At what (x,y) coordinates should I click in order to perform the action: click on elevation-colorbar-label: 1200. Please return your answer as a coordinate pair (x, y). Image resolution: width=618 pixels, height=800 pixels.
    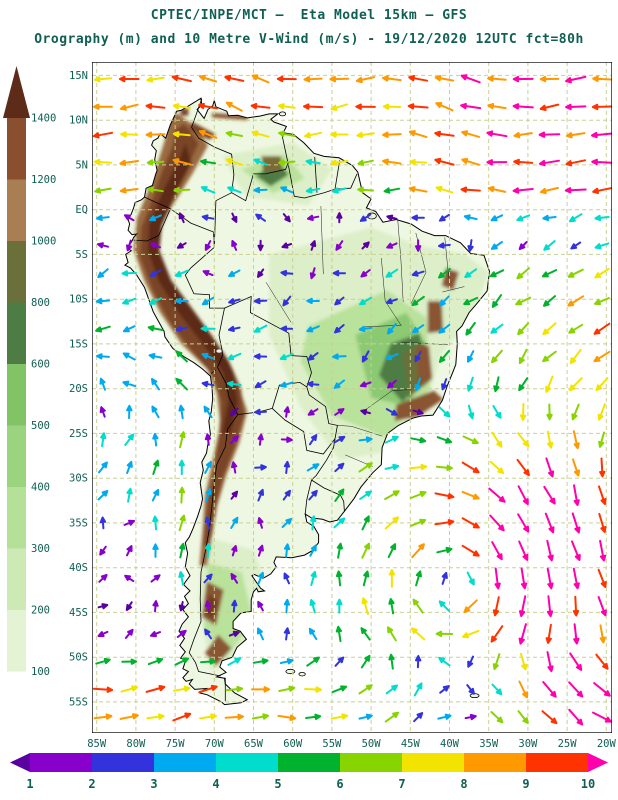
    Looking at the image, I should click on (43, 180).